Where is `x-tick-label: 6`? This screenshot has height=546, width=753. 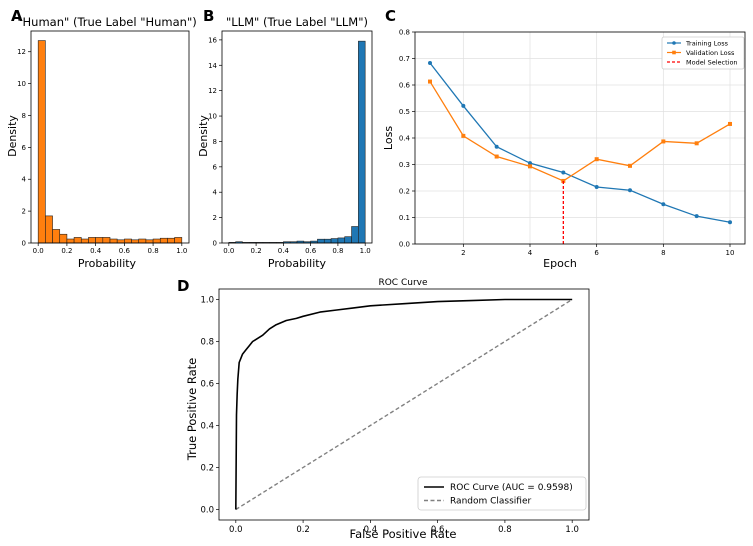 x-tick-label: 6 is located at coordinates (596, 253).